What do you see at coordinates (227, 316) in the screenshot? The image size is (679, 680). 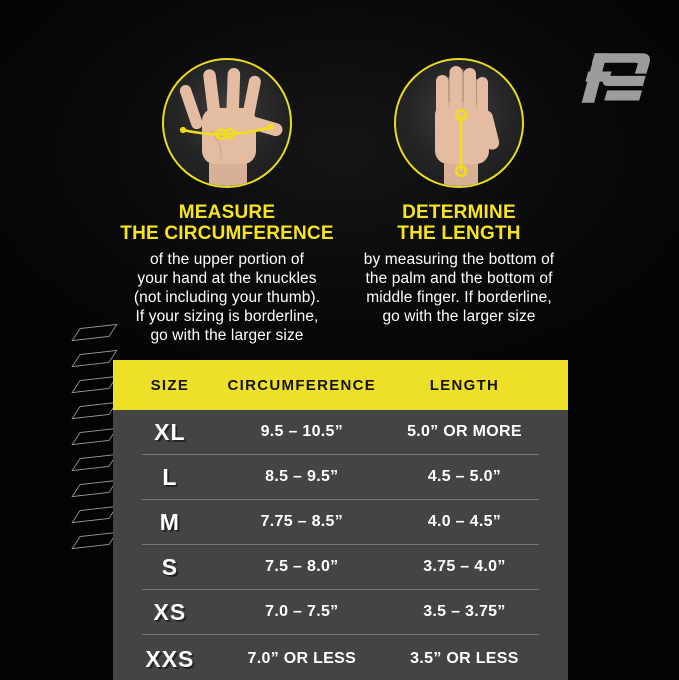 I see `body-line: If your sizing is borderline,` at bounding box center [227, 316].